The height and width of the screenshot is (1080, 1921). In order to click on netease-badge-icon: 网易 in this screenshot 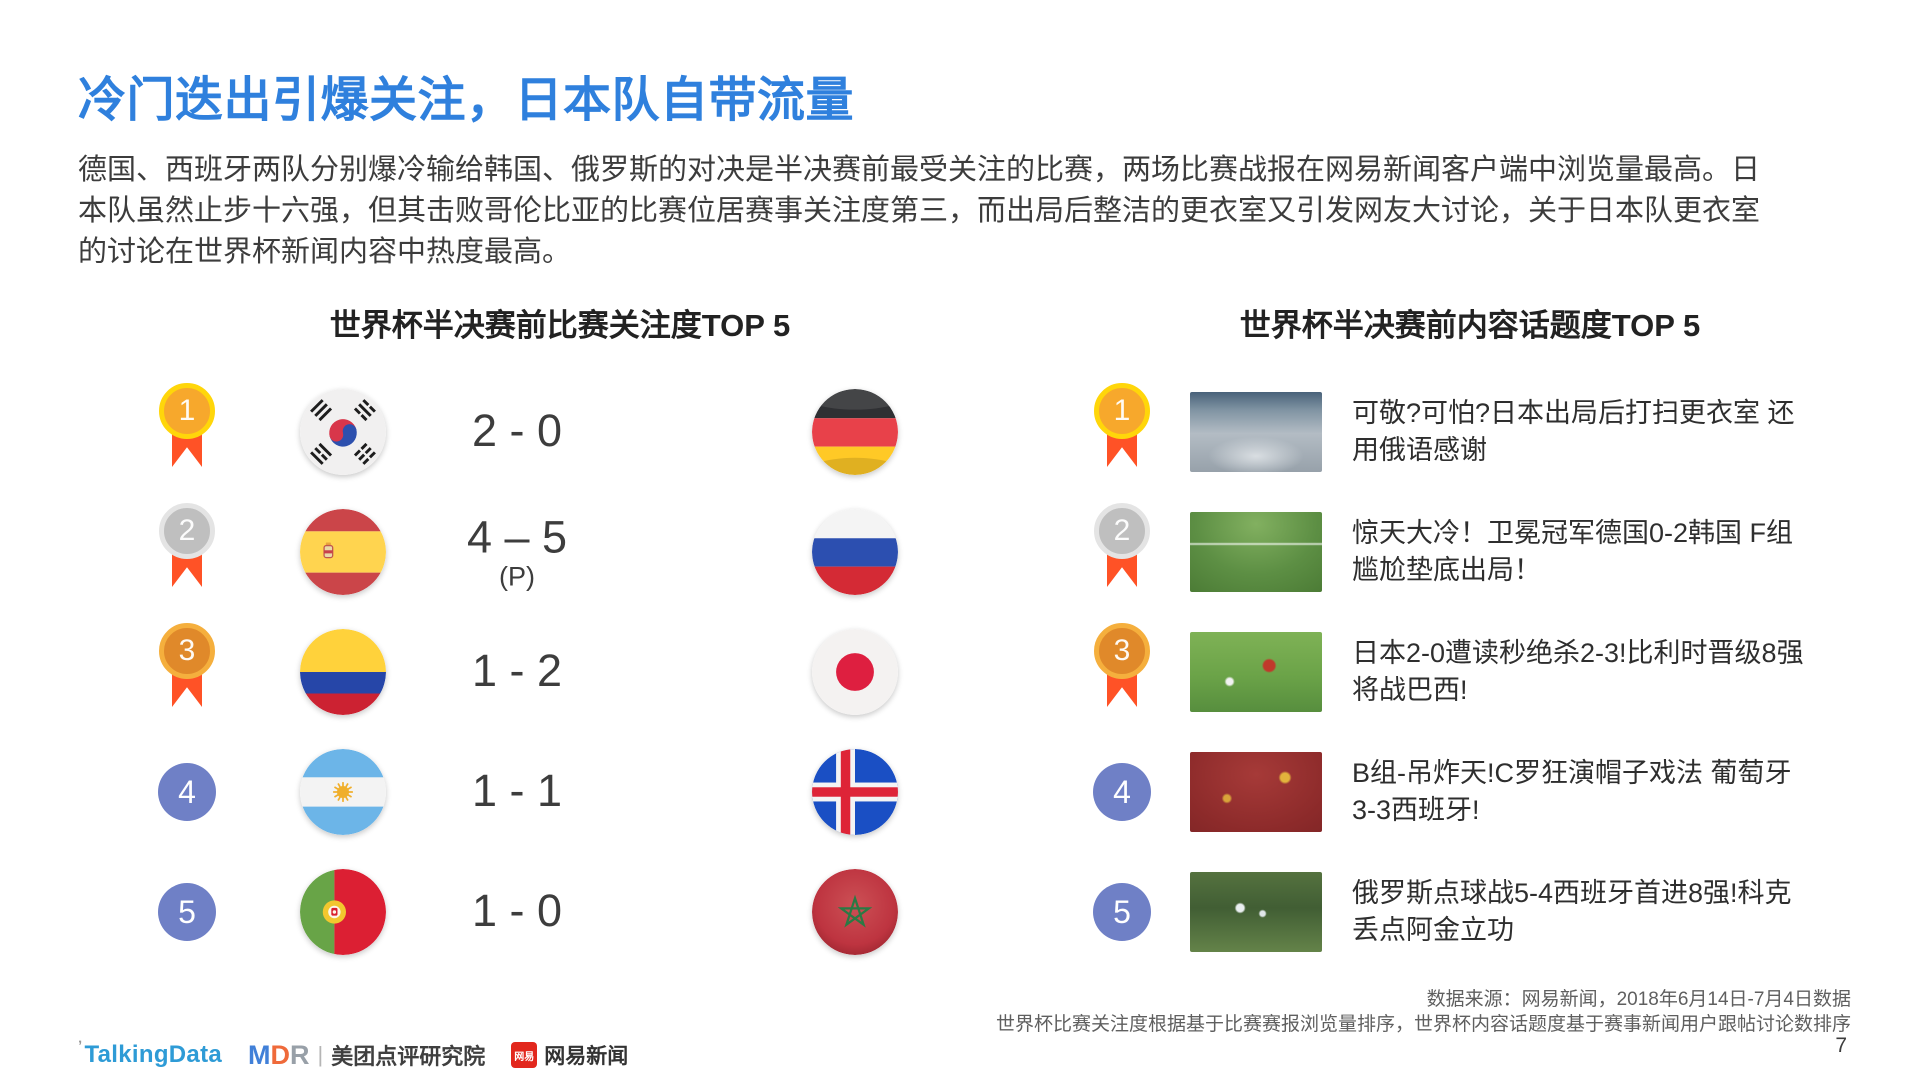, I will do `click(524, 1055)`.